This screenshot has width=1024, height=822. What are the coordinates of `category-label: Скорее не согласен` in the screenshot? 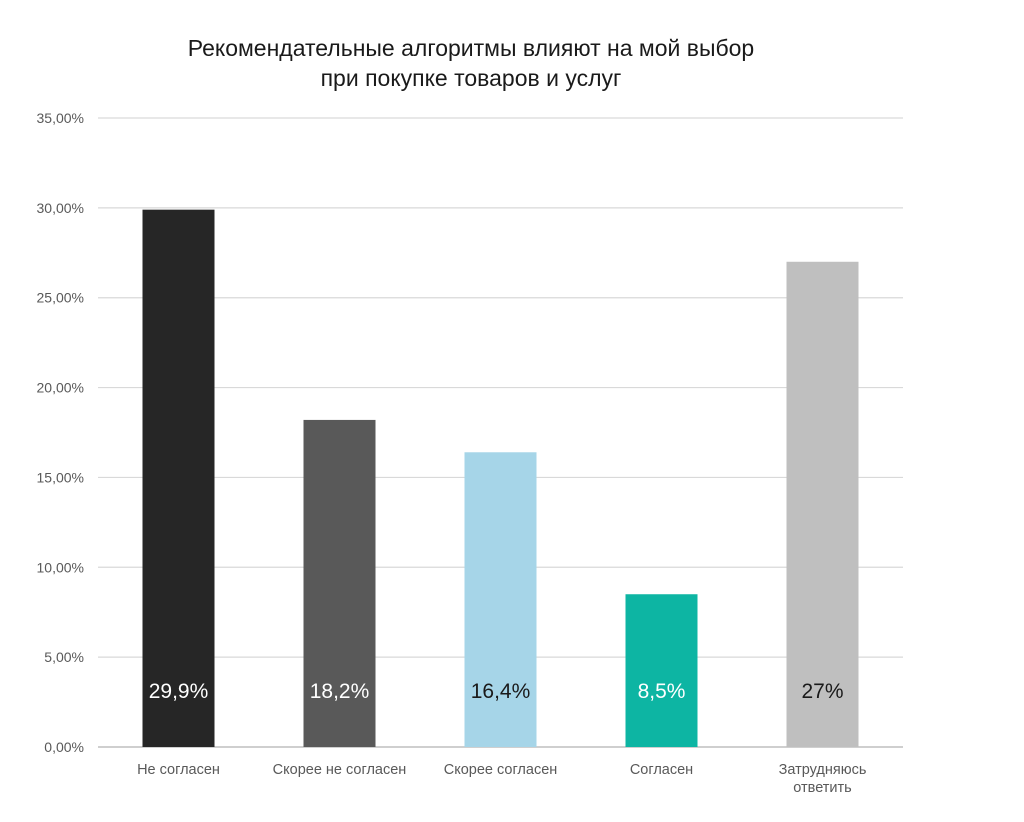 It's located at (340, 770).